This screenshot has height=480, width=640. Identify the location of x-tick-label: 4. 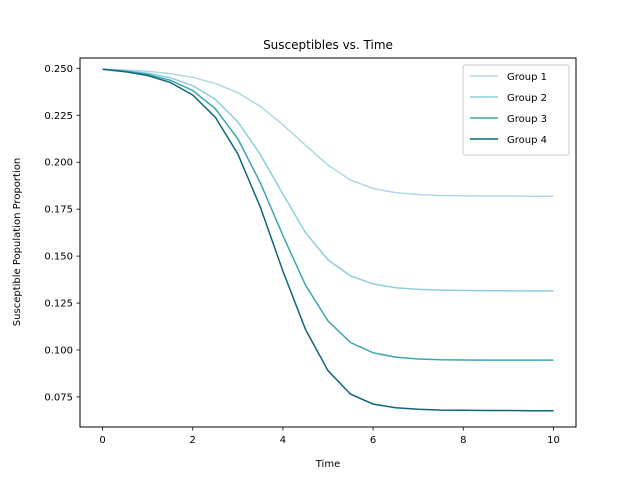
(283, 440).